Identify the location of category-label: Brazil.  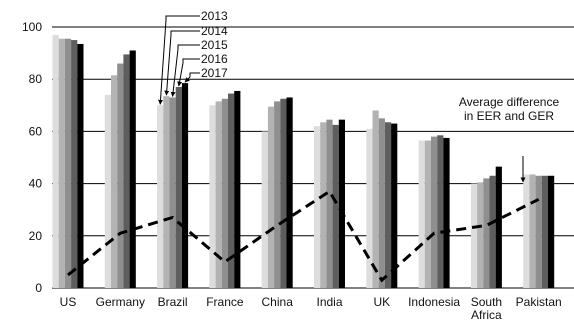
(173, 302).